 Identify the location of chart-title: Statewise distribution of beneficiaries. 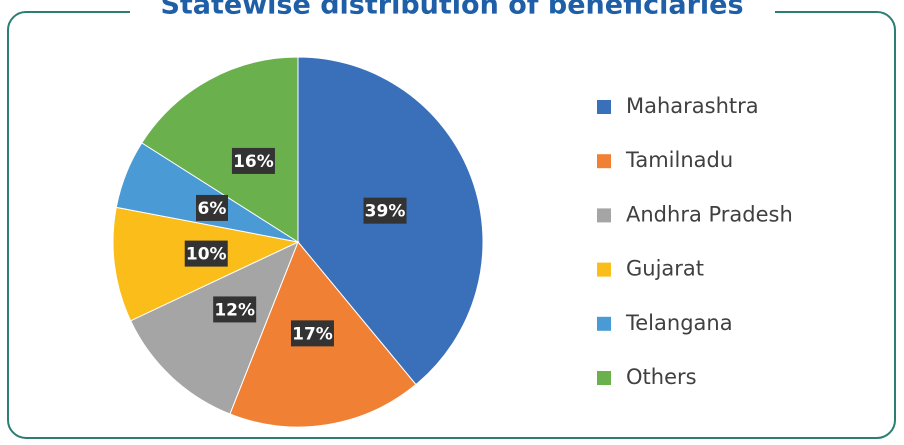
(451, 10).